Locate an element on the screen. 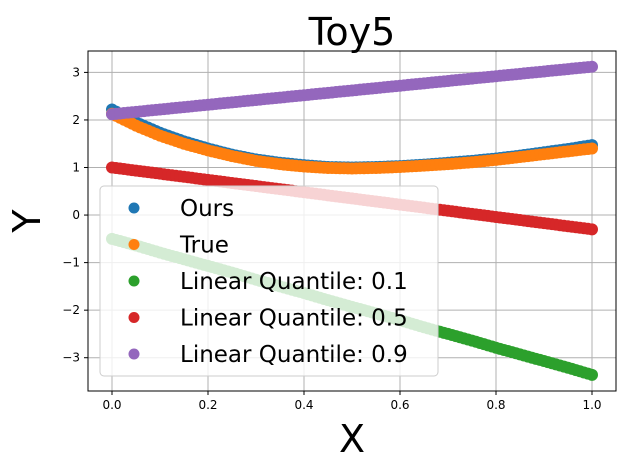 This screenshot has width=630, height=470. x-tick-label: 0.2 is located at coordinates (207, 405).